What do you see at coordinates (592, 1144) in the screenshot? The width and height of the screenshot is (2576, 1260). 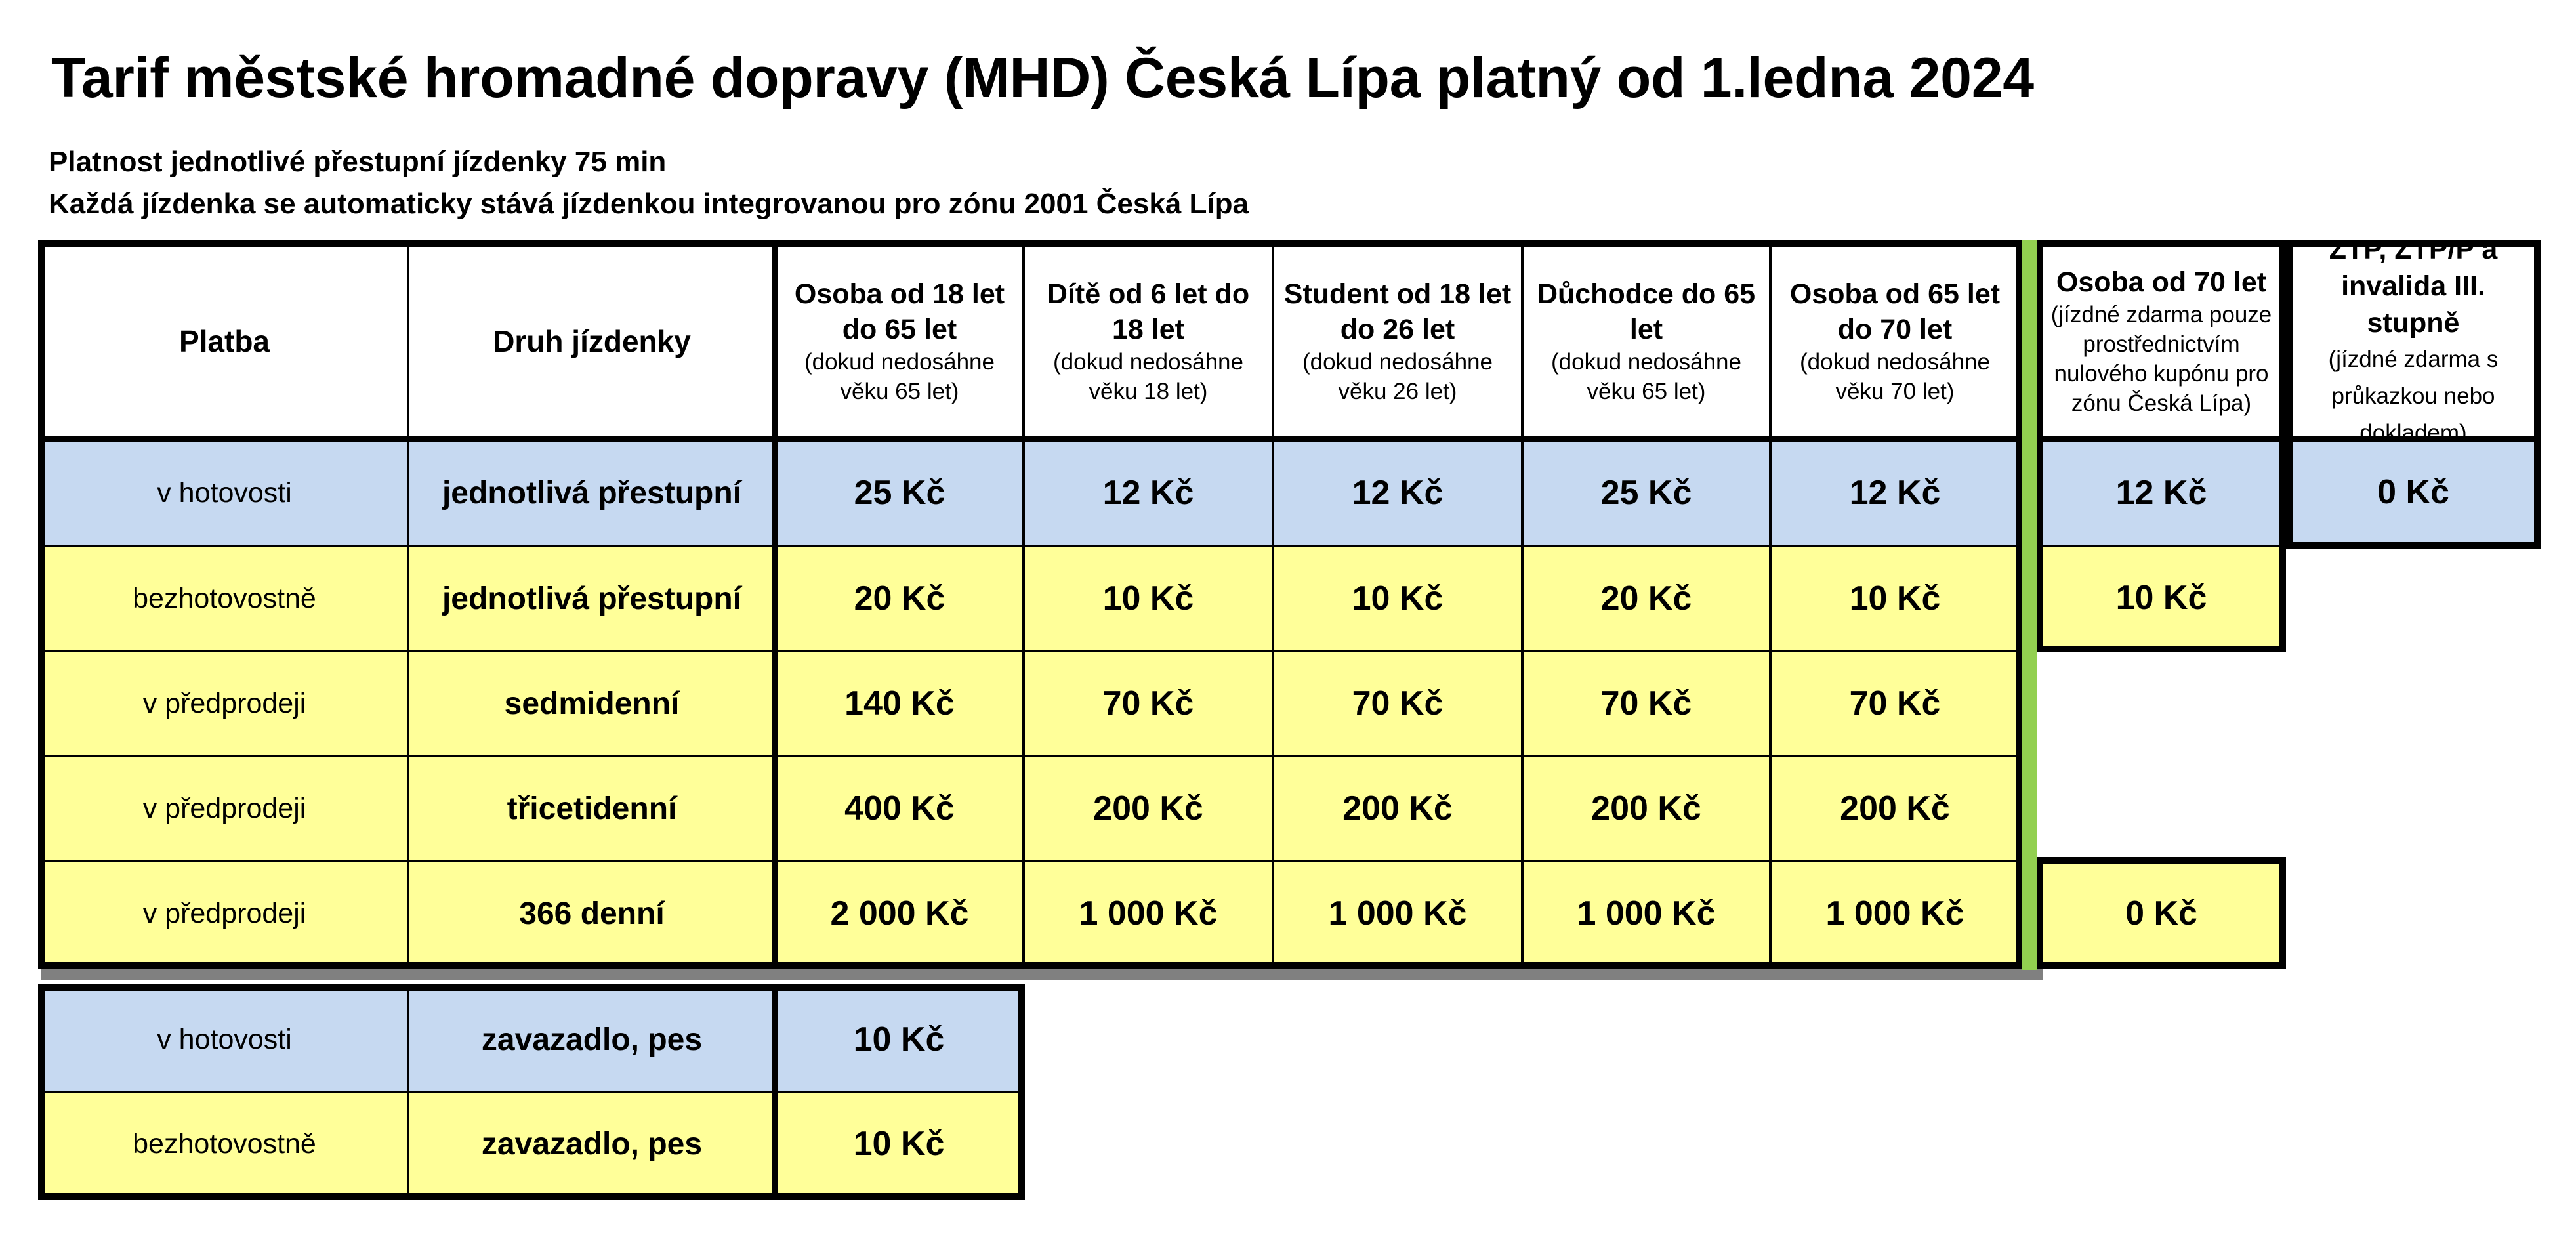 I see `luggage-2-type: zavazadlo, pes` at bounding box center [592, 1144].